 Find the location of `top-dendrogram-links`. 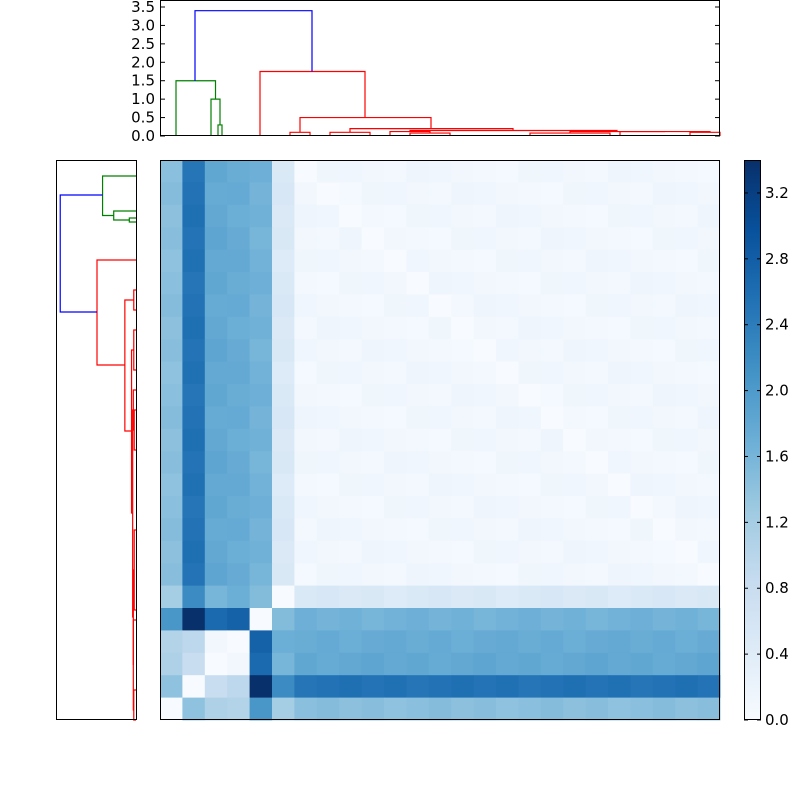

top-dendrogram-links is located at coordinates (448, 73).